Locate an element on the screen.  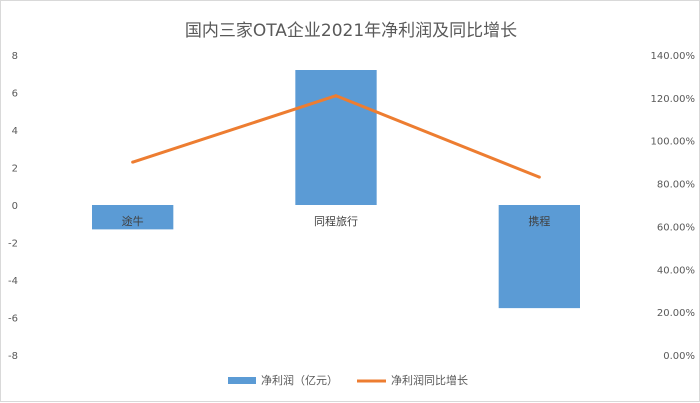
category-labels: 途牛 同程旅行 携程 is located at coordinates (336, 221).